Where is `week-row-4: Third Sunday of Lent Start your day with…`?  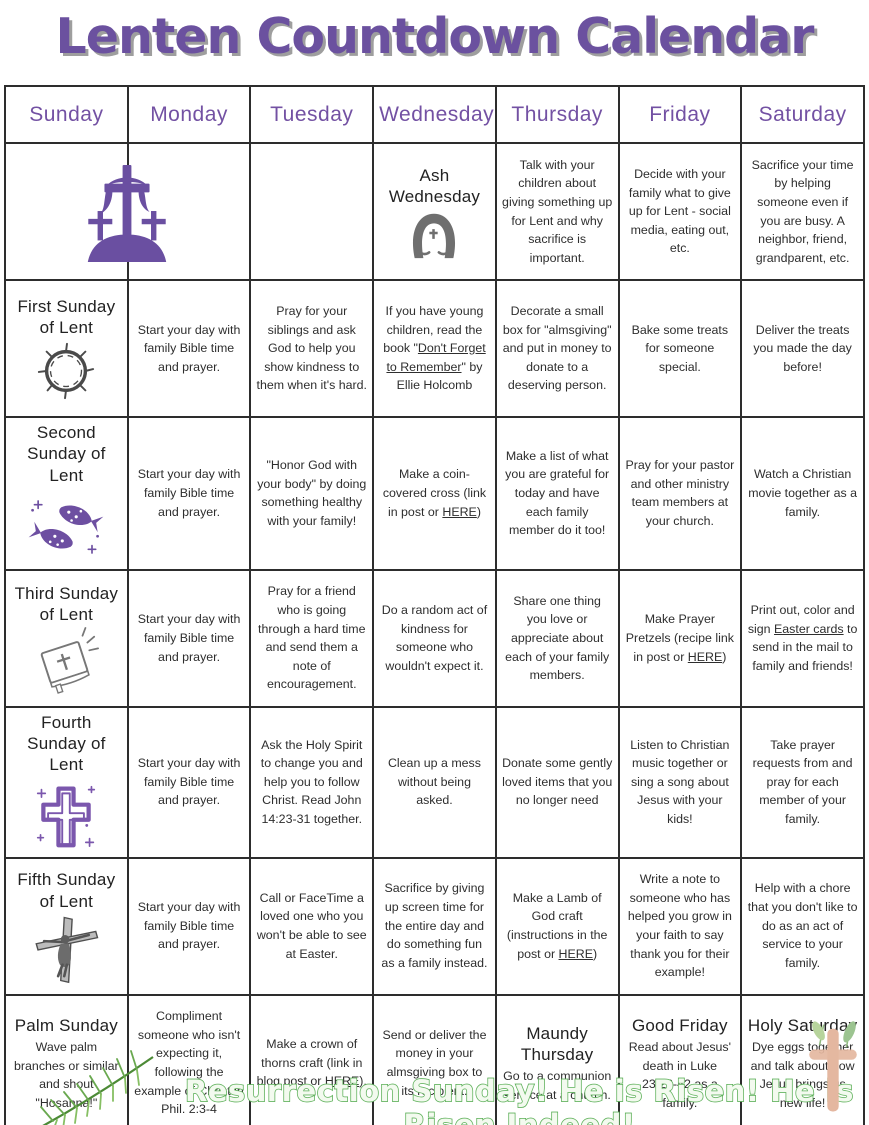
week-row-4: Third Sunday of Lent Start your day with… is located at coordinates (434, 638).